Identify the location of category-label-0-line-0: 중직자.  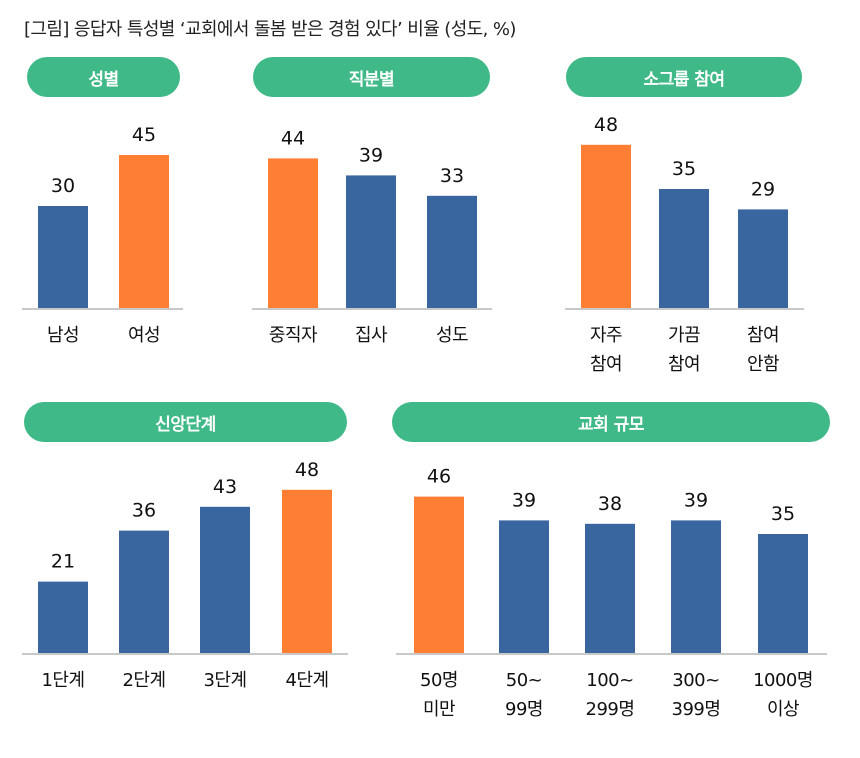
(293, 335).